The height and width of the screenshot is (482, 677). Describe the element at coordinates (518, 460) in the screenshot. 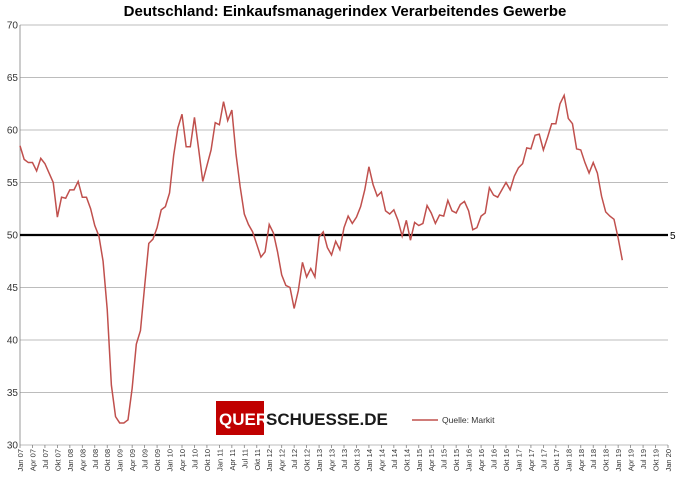

I see `x-tick-label: Jan 17` at that location.